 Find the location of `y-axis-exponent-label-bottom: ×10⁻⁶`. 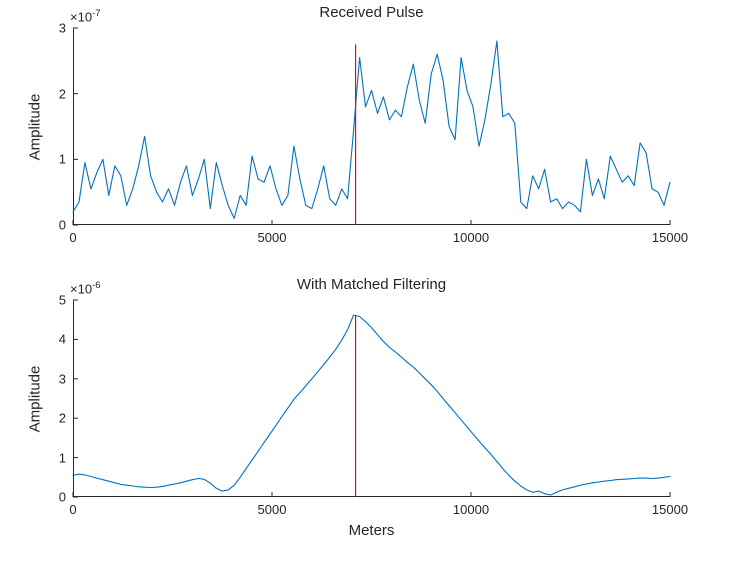

y-axis-exponent-label-bottom: ×10⁻⁶ is located at coordinates (85, 288).